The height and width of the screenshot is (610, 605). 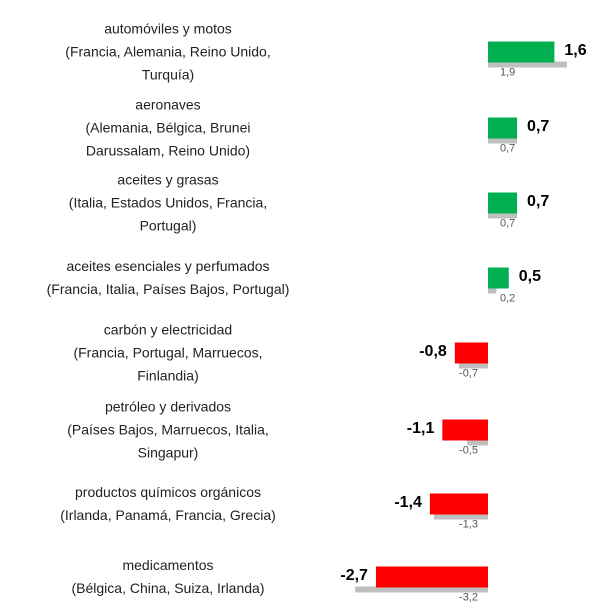 What do you see at coordinates (468, 597) in the screenshot?
I see `prev-value-label: -3,2` at bounding box center [468, 597].